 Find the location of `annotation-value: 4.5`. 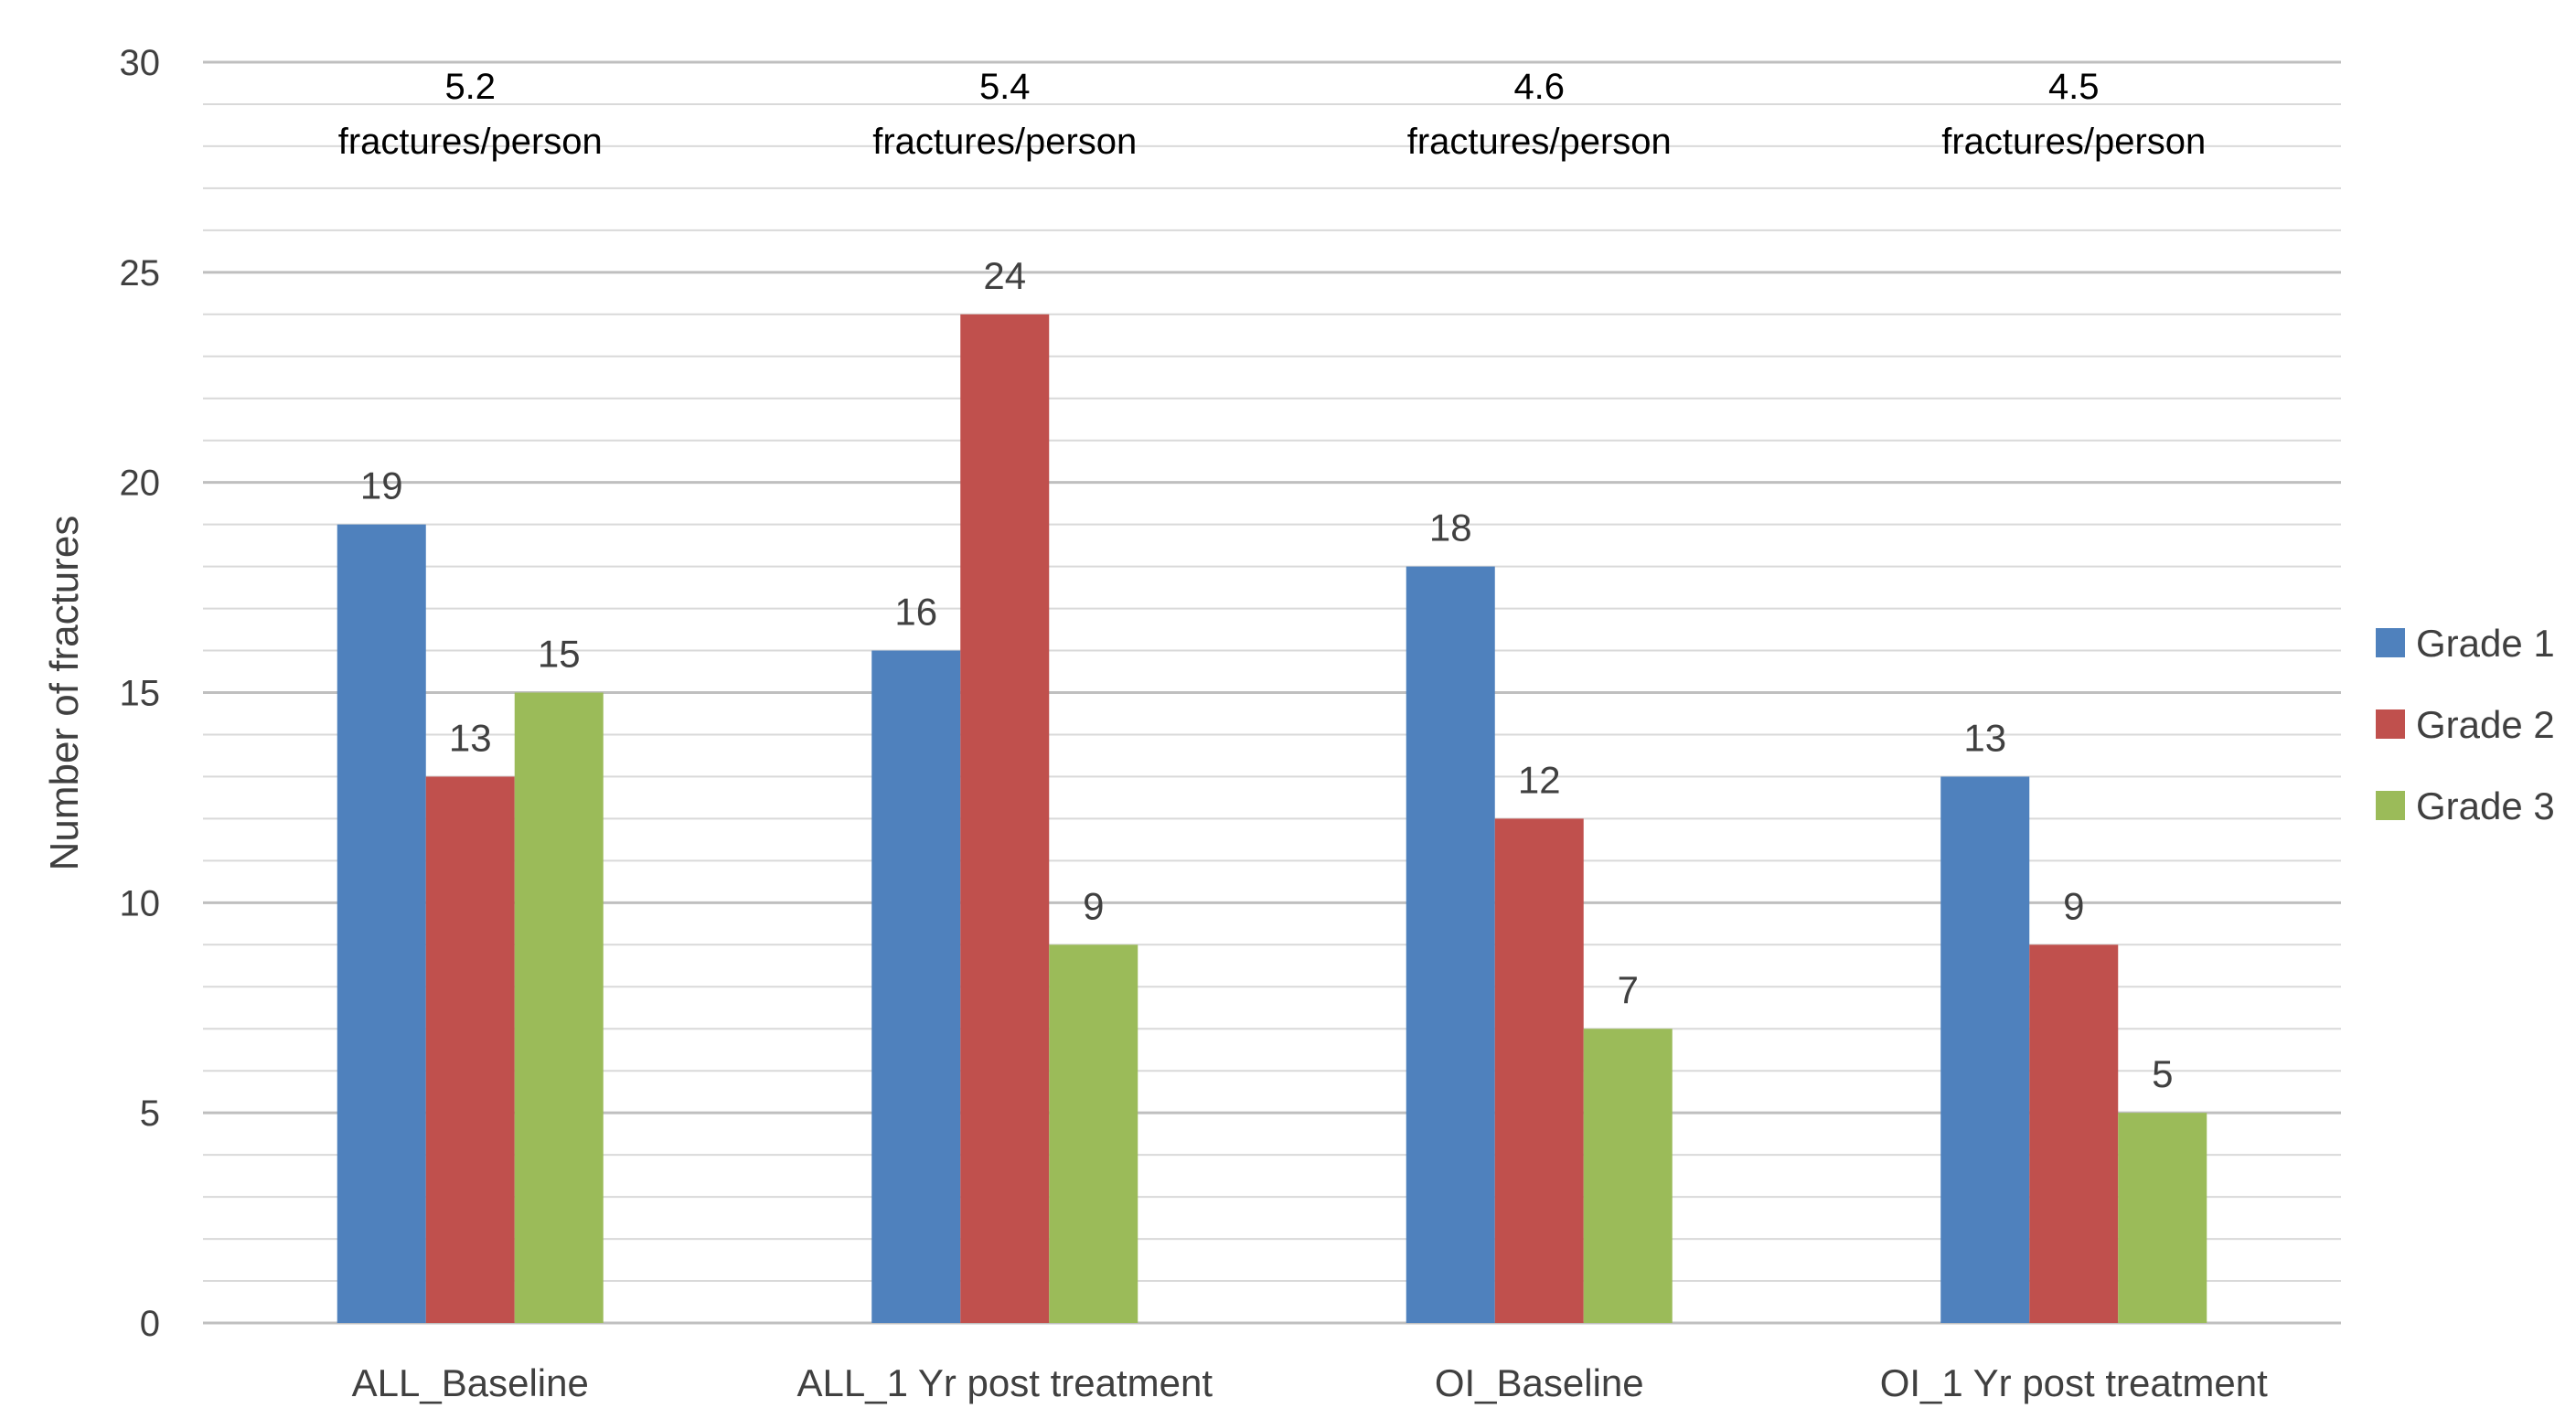

annotation-value: 4.5 is located at coordinates (2074, 87).